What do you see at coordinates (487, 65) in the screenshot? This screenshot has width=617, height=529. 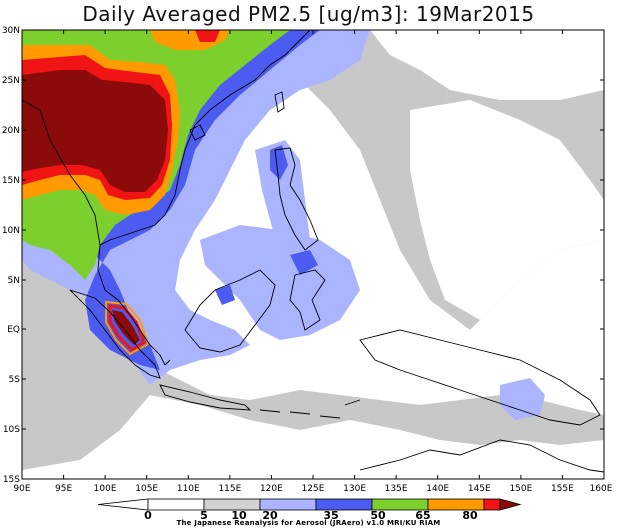 I see `white-patch-north` at bounding box center [487, 65].